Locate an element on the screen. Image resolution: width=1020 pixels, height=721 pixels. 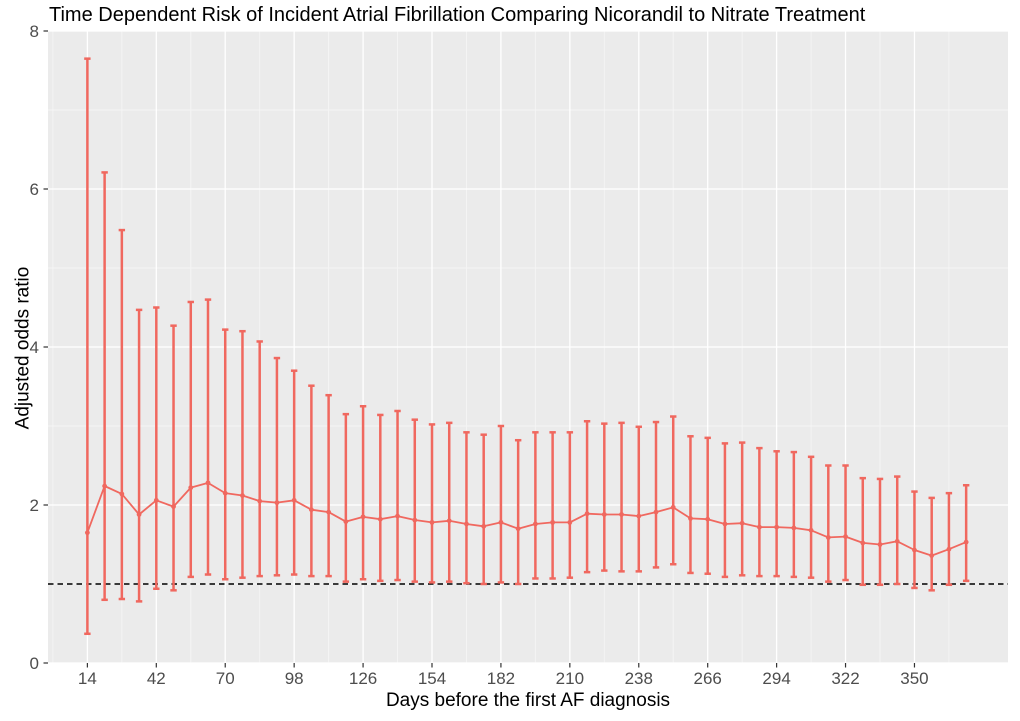
y-tick-label: 6 is located at coordinates (34, 189).